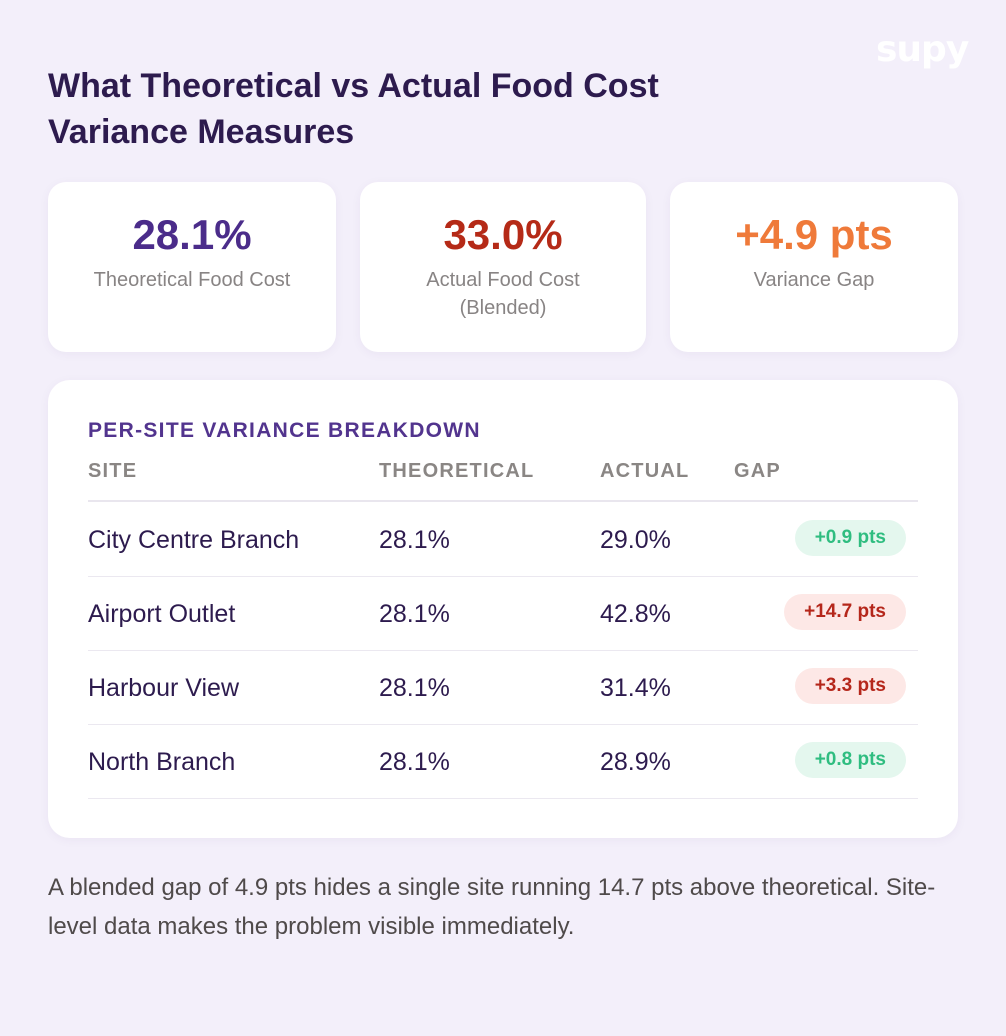 Image resolution: width=1006 pixels, height=1036 pixels. I want to click on actual-value: 42.8%, so click(635, 614).